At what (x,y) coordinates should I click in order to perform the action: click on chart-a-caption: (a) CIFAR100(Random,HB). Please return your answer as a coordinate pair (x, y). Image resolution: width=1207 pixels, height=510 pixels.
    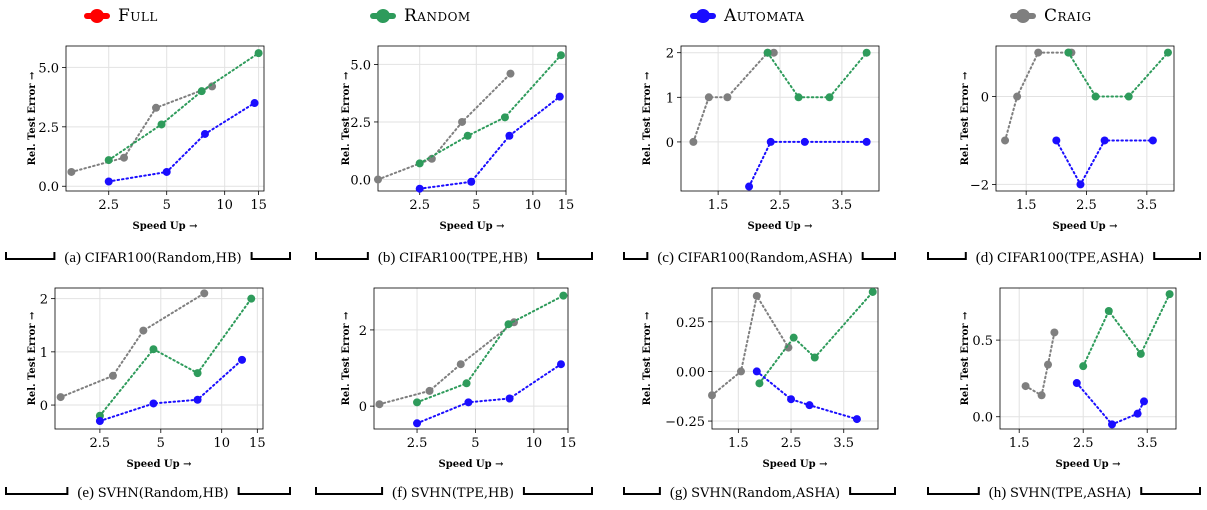
    Looking at the image, I should click on (152, 258).